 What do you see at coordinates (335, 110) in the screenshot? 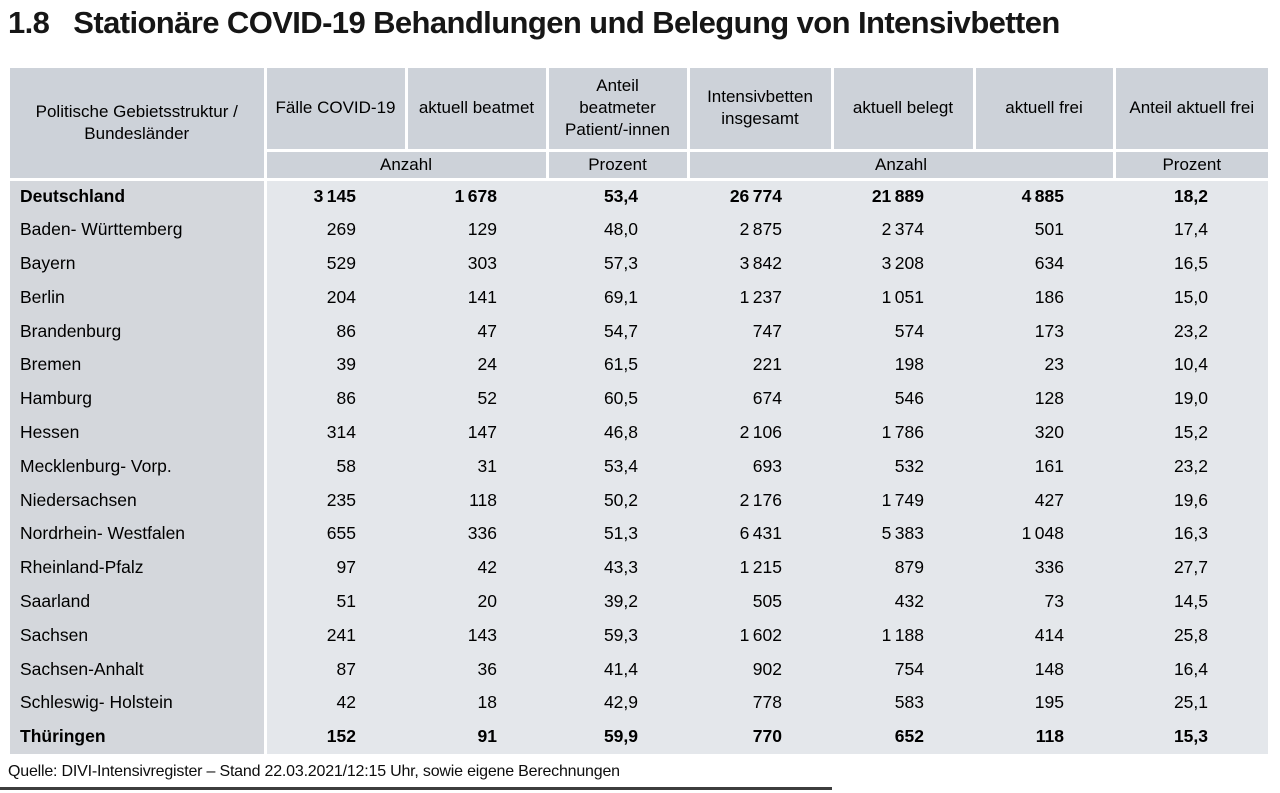
I see `col-header-cases: Fälle COVID-19` at bounding box center [335, 110].